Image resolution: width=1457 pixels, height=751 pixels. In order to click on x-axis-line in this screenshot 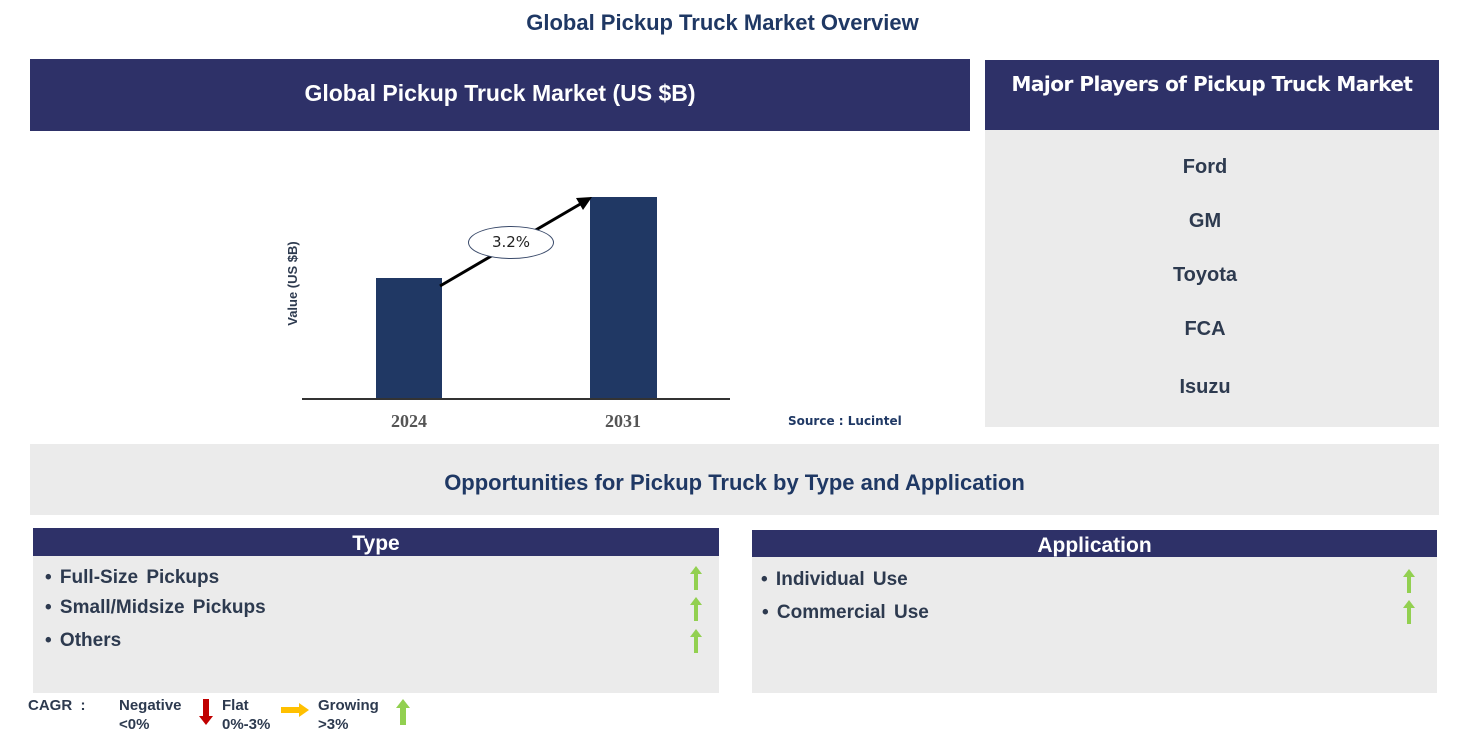, I will do `click(516, 399)`.